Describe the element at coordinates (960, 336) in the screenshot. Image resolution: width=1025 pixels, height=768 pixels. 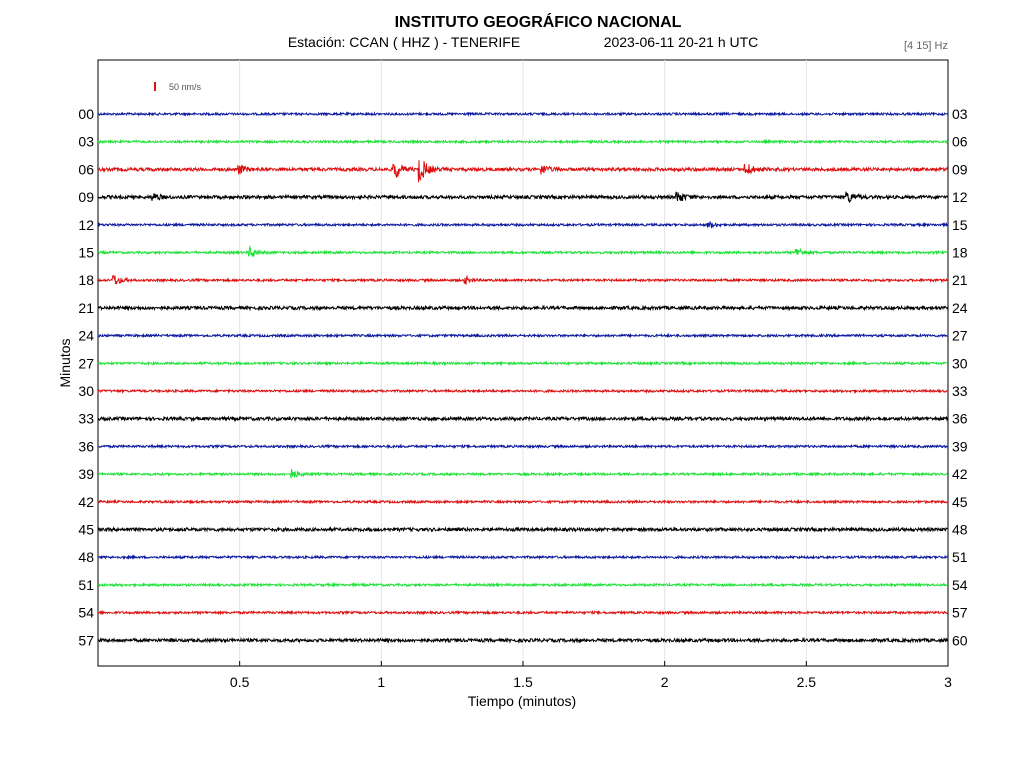
I see `right-minute-label: 27` at that location.